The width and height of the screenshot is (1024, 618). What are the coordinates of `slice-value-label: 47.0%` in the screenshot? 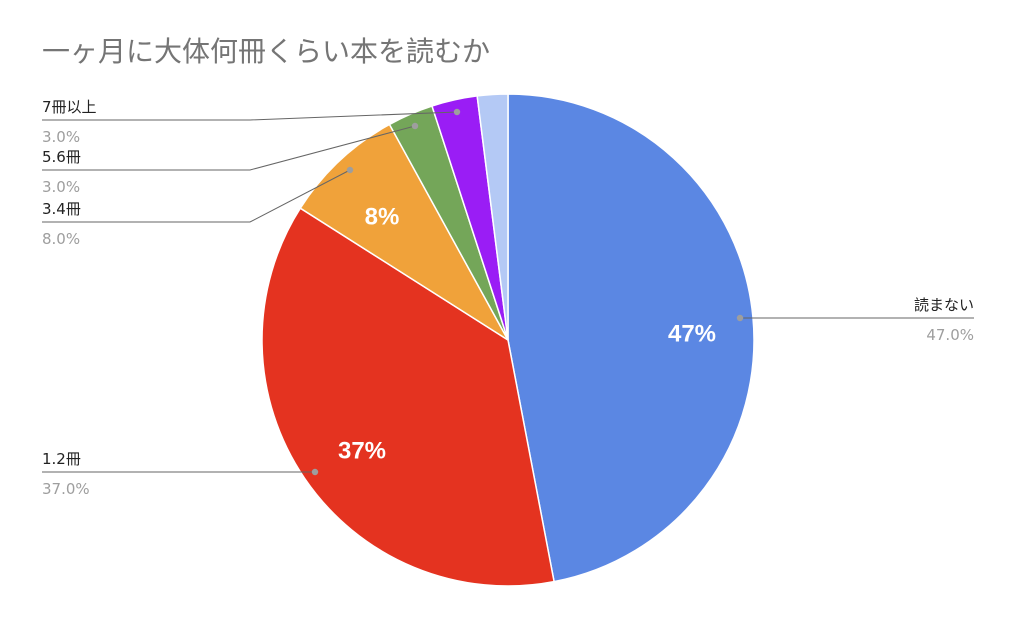 It's located at (950, 335).